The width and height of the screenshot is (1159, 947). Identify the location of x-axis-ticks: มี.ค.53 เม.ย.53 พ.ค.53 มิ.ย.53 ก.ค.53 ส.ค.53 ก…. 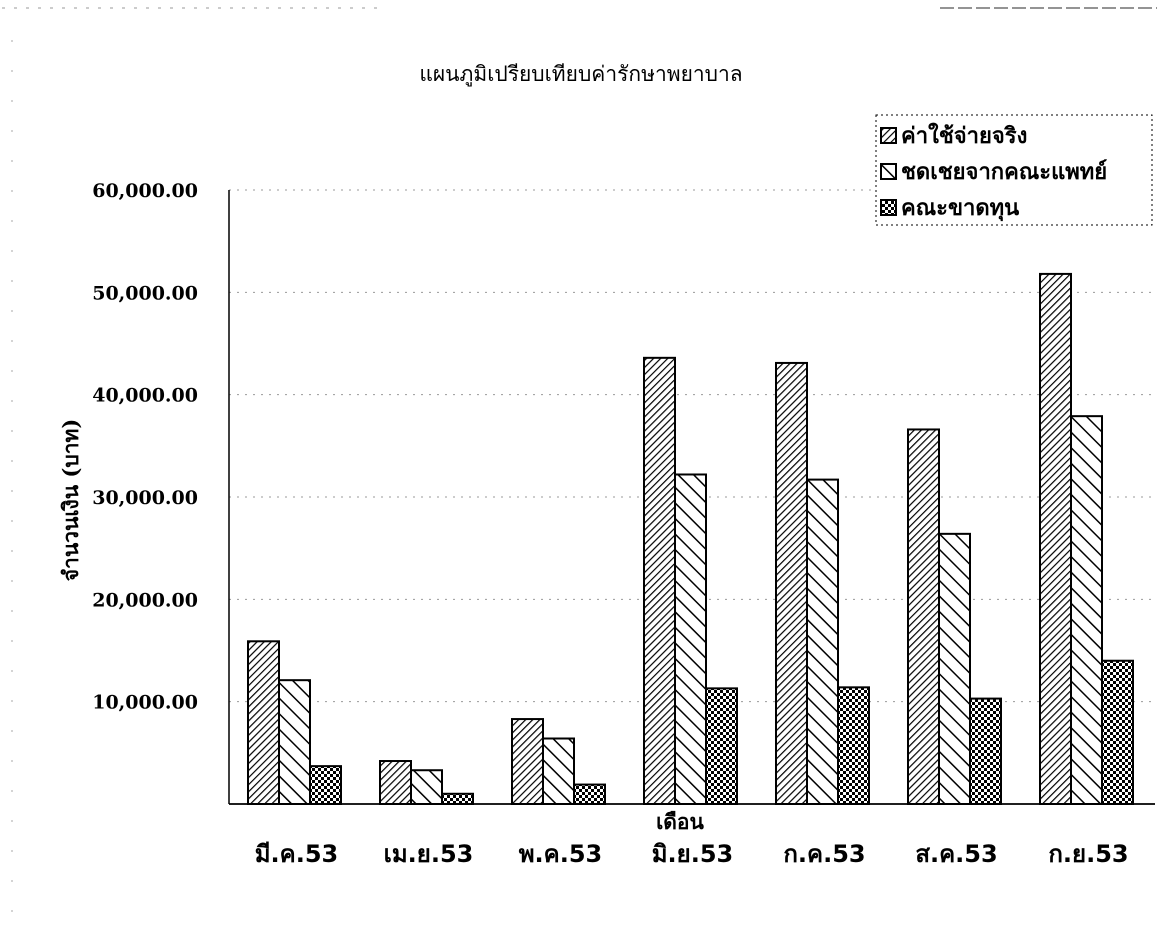
(692, 854).